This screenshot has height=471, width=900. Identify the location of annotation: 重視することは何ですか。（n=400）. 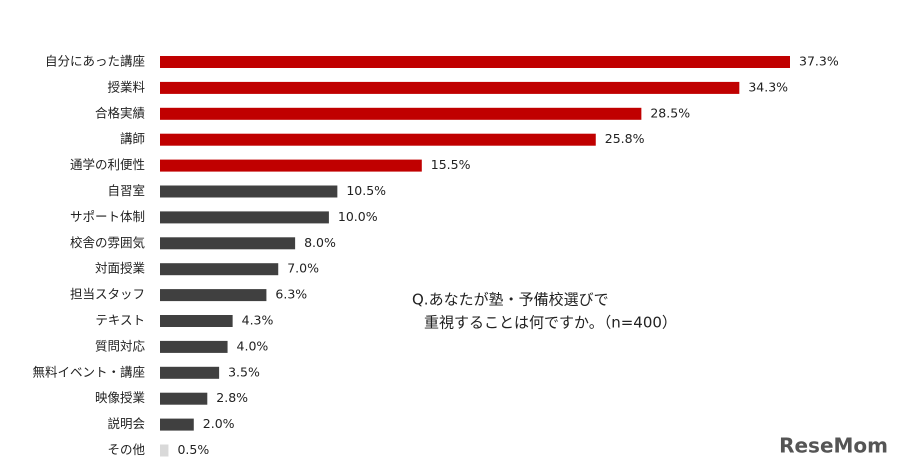
(550, 323).